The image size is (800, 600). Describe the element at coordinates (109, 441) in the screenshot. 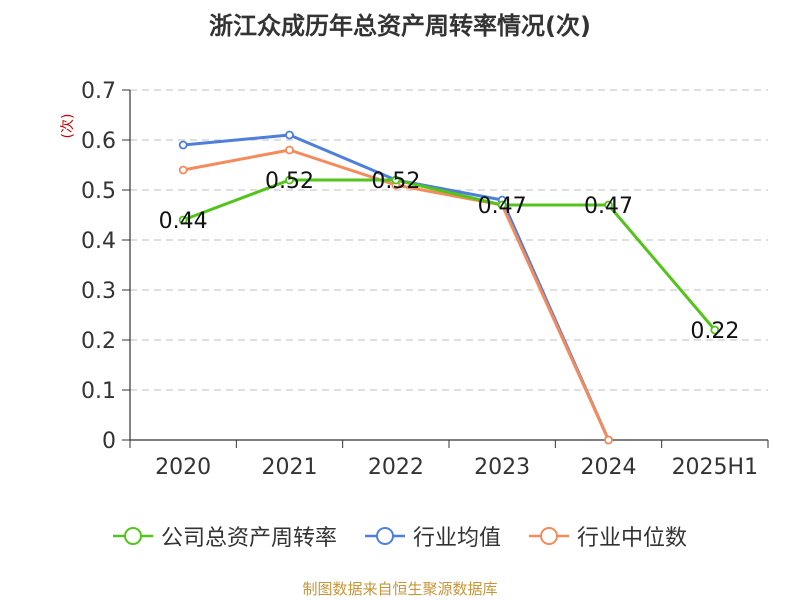

I see `y-tick-label: 0` at that location.